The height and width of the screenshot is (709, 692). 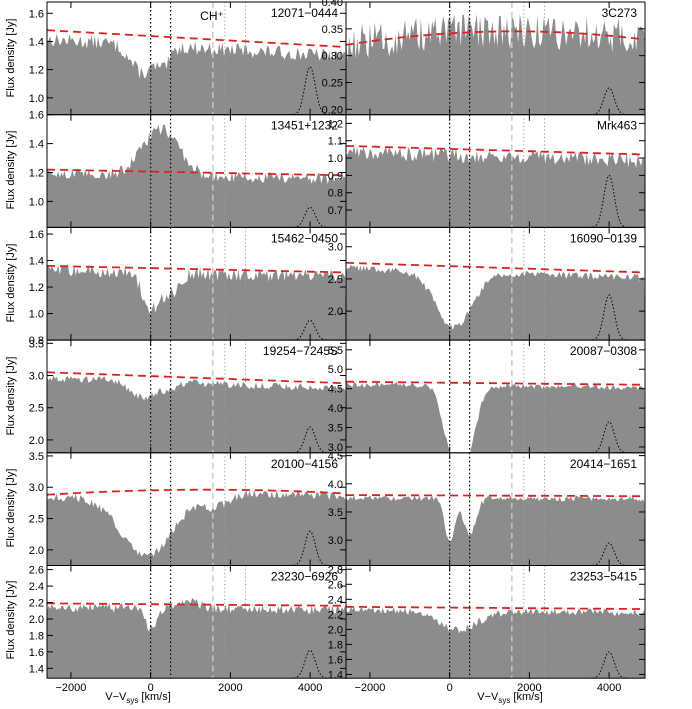 I want to click on x-axis-title-left: V−Vsys [km/s], so click(x=138, y=698).